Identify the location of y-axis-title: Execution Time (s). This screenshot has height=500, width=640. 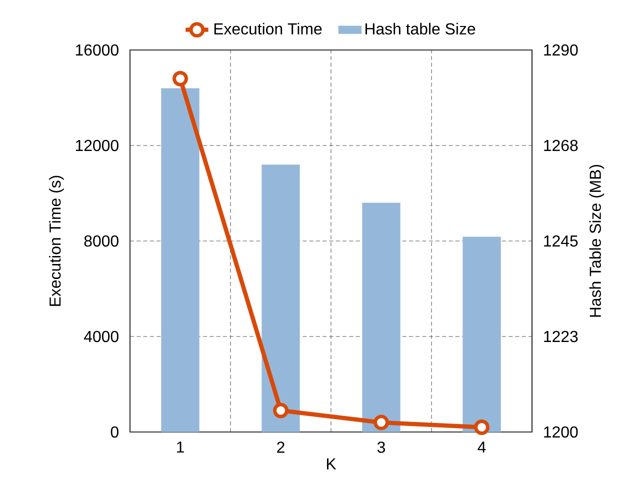
(56, 241).